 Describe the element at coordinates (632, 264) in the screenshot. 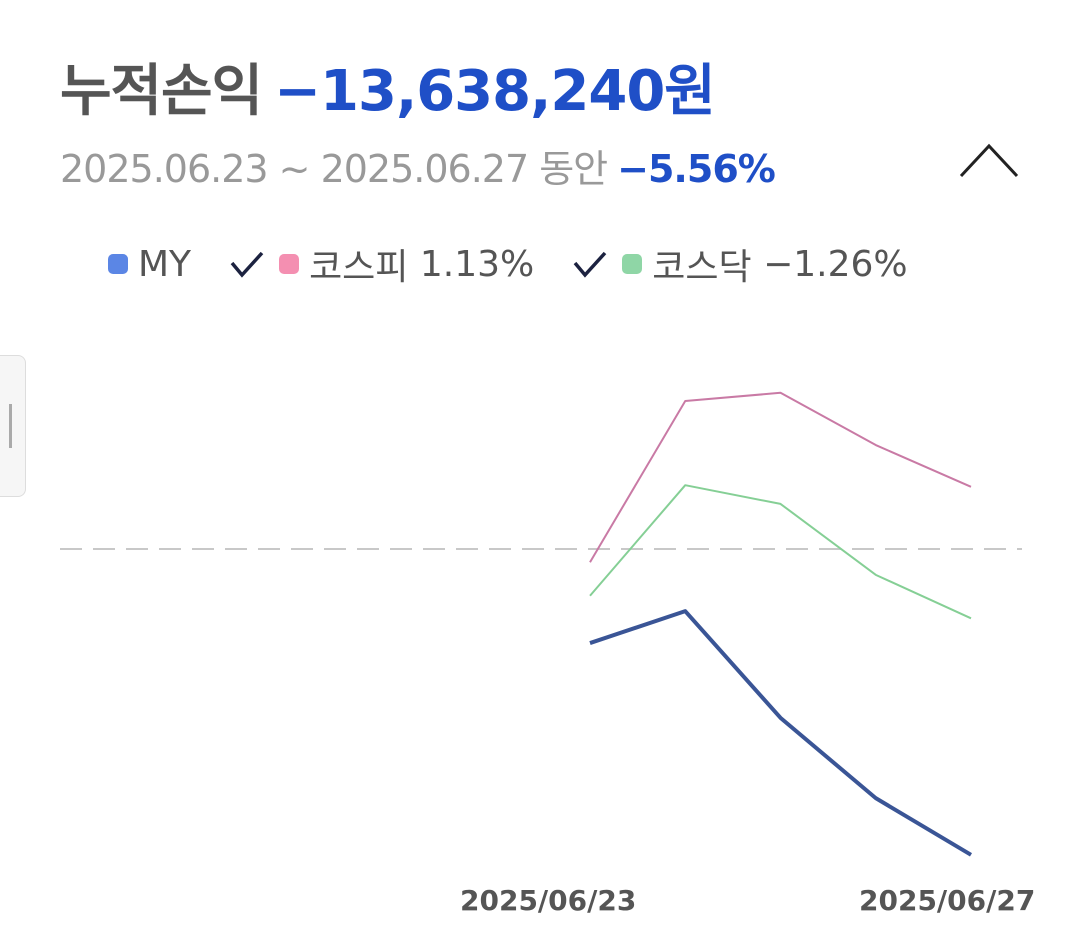

I see `legend-swatch-kosdaq` at that location.